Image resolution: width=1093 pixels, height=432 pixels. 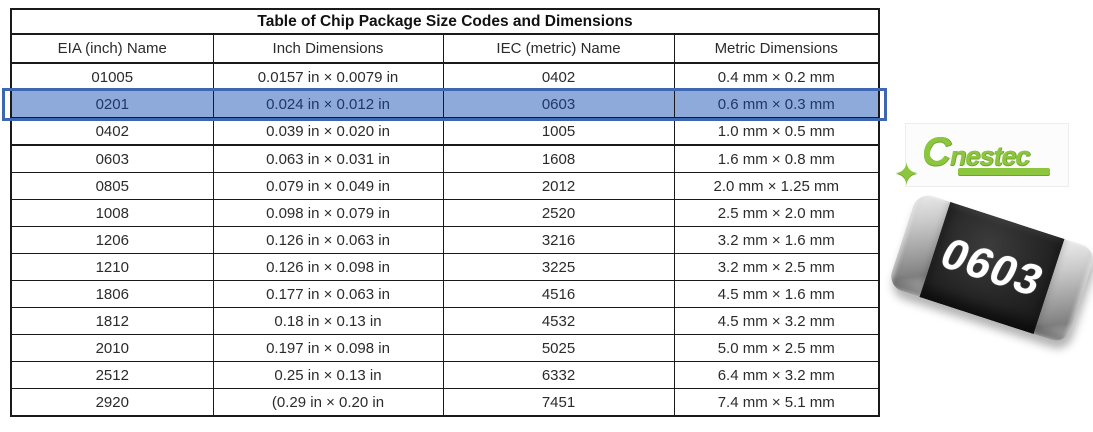 I want to click on sparkle-icon: ✦, so click(x=907, y=174).